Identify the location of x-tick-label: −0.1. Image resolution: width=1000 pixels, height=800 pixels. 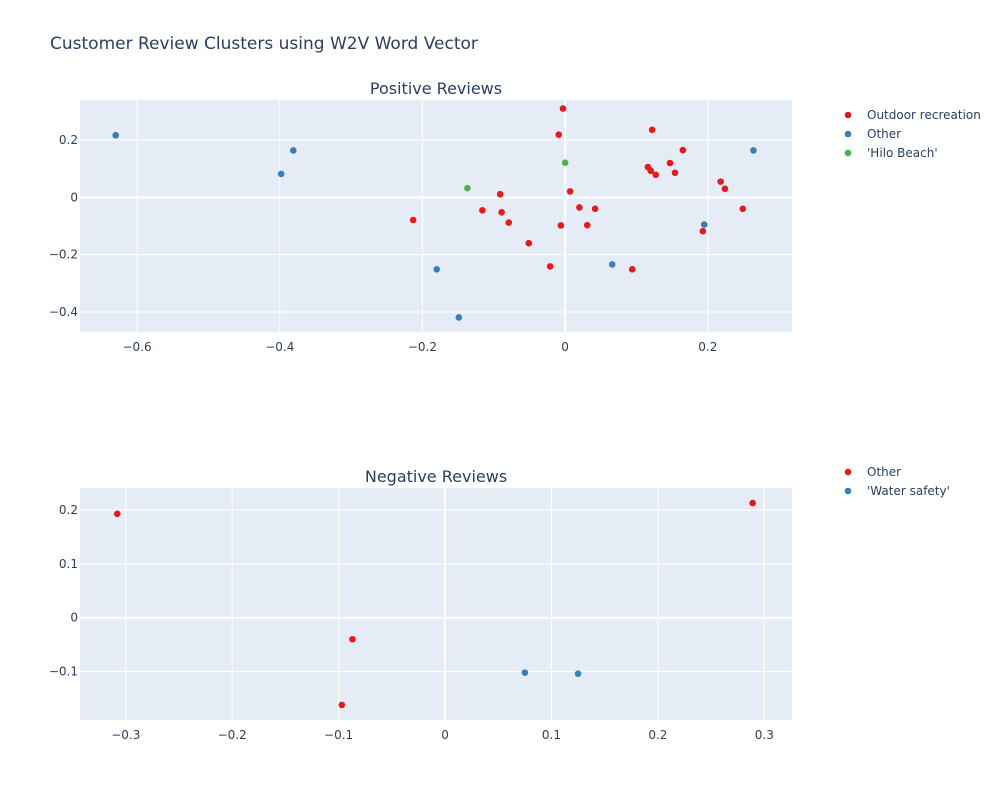
(338, 735).